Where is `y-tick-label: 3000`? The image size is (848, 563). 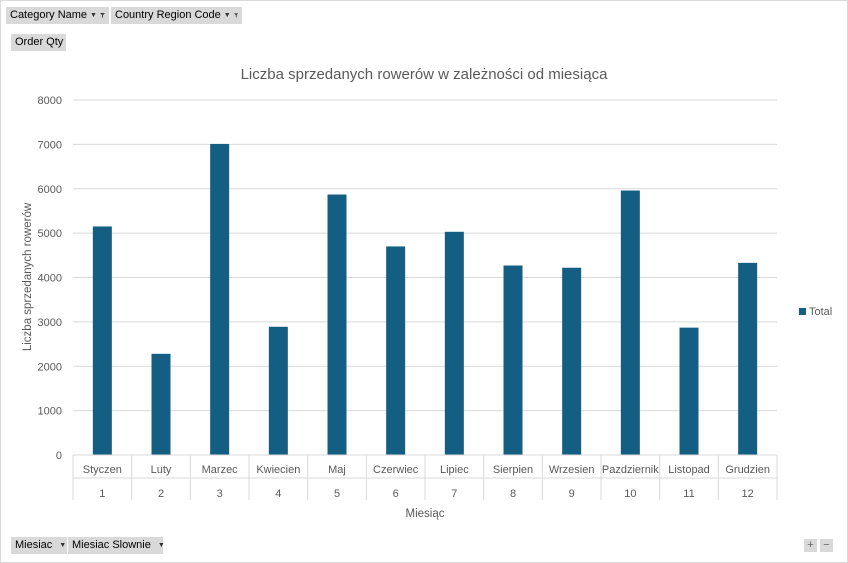
y-tick-label: 3000 is located at coordinates (50, 323).